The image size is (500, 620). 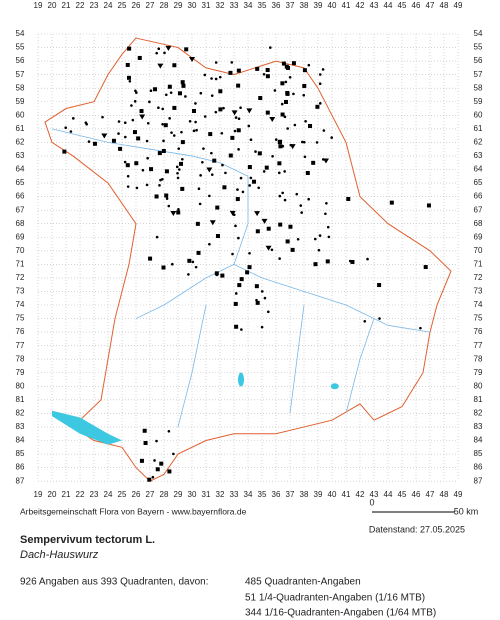 What do you see at coordinates (20, 196) in the screenshot?
I see `row-label: 66` at bounding box center [20, 196].